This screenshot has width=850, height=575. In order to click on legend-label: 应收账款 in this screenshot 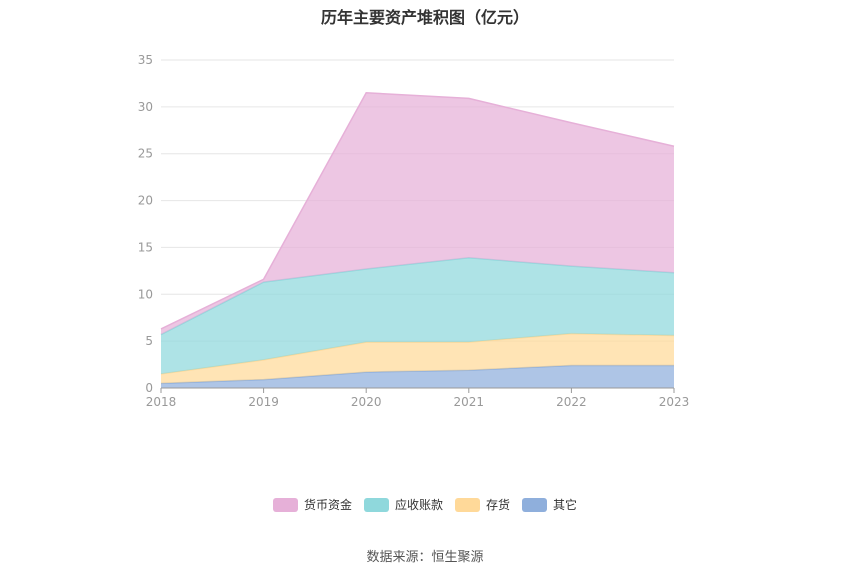, I will do `click(418, 505)`.